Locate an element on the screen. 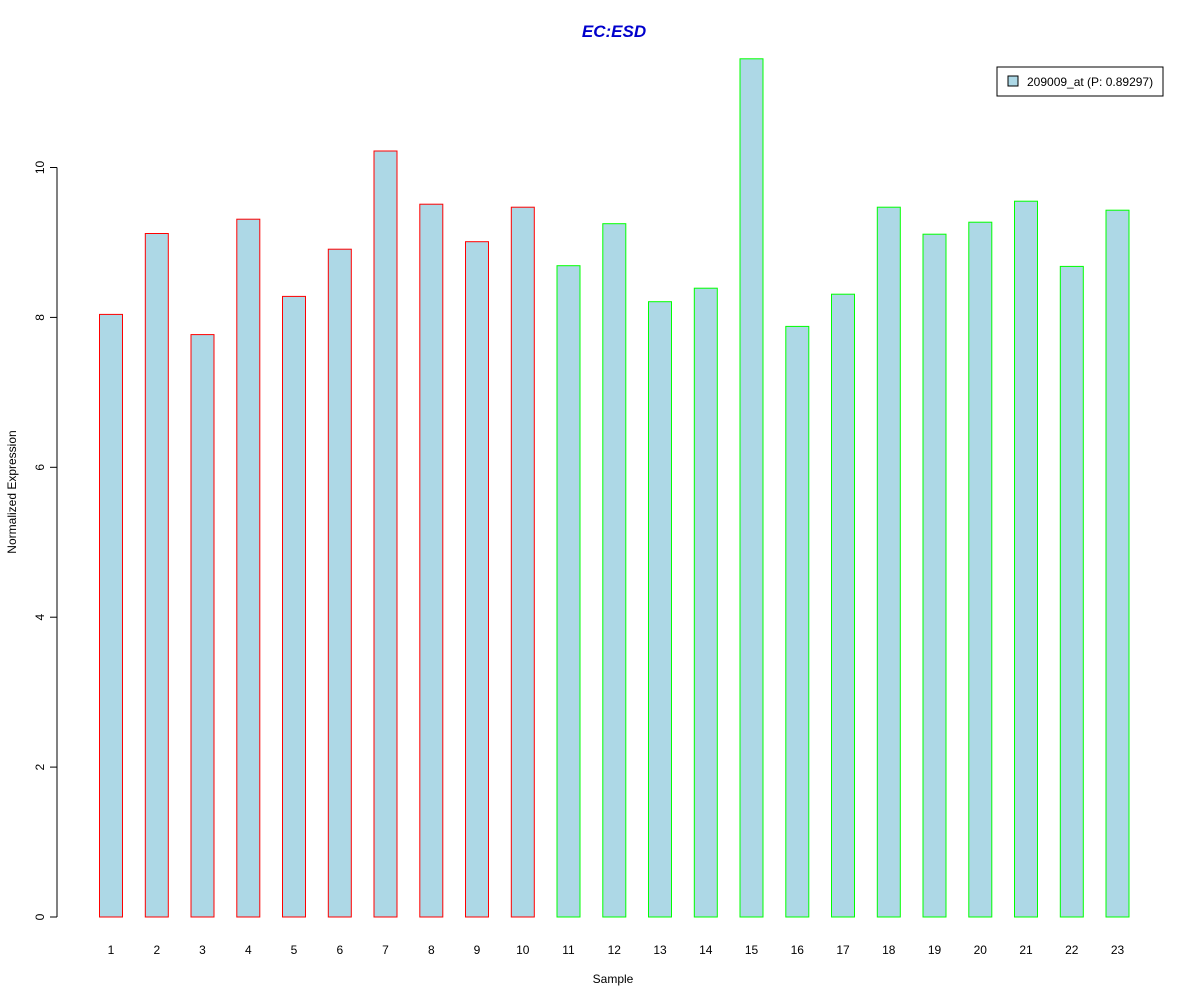  x-tick-label: 16 is located at coordinates (798, 950).